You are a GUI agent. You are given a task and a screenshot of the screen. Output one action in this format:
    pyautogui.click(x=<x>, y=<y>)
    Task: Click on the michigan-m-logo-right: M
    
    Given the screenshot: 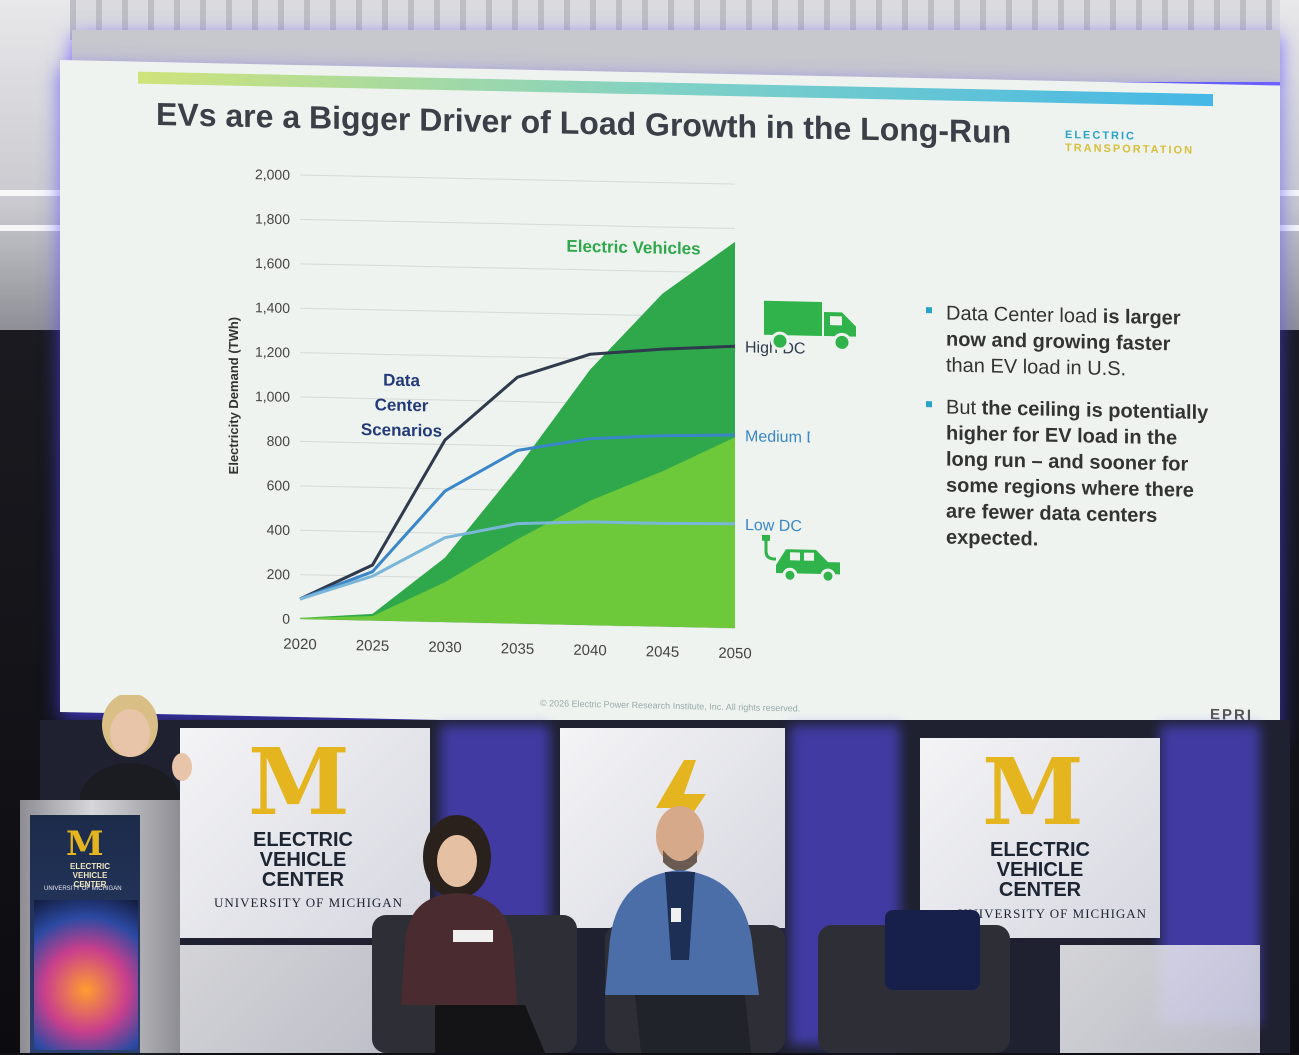 What is the action you would take?
    pyautogui.click(x=1033, y=792)
    